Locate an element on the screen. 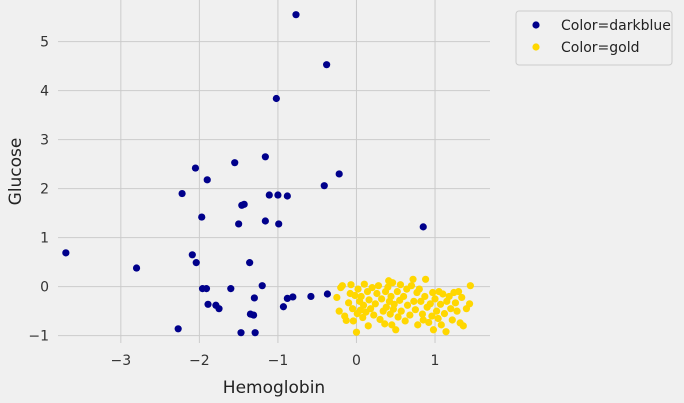 The width and height of the screenshot is (684, 403). x-tick-label: −3 is located at coordinates (121, 361).